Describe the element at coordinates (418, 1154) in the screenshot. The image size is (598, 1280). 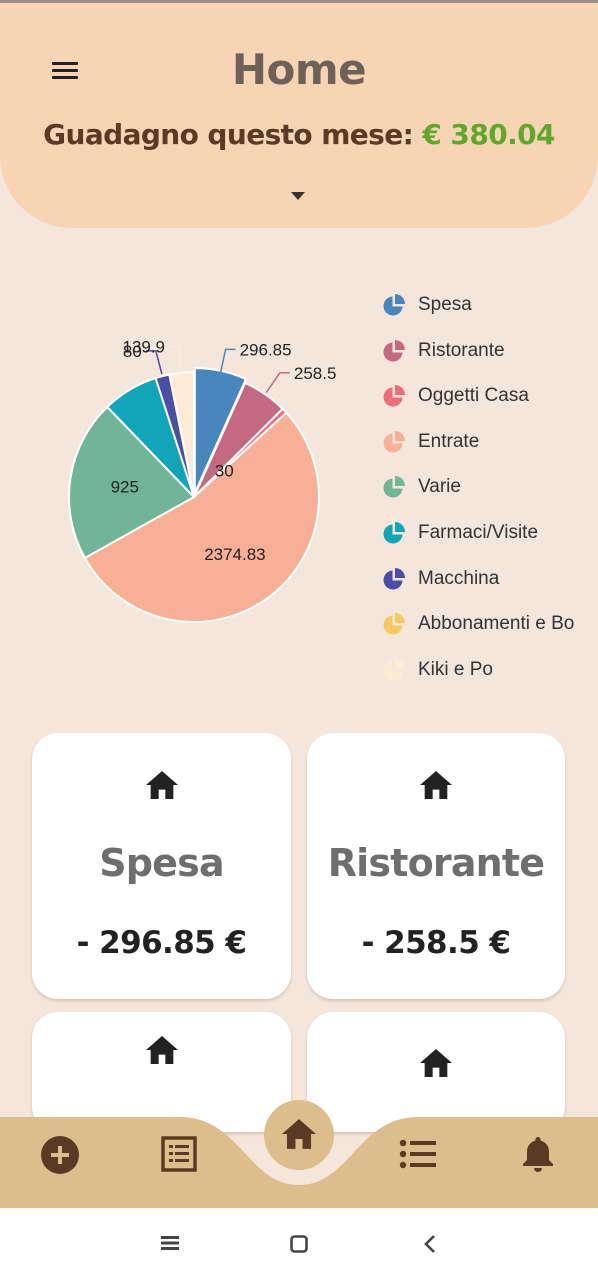
I see `list-icon` at that location.